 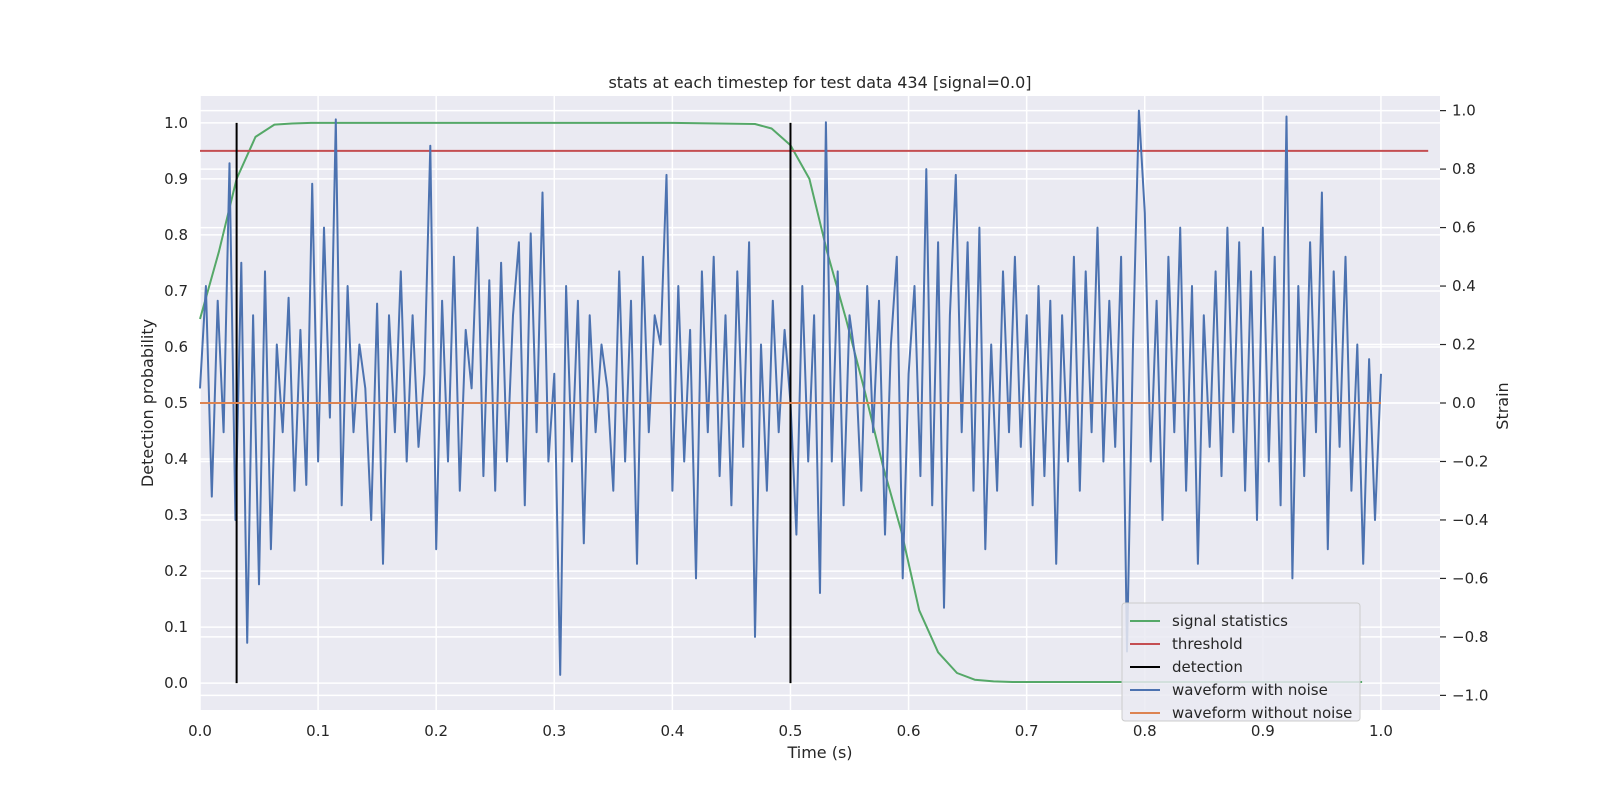 What do you see at coordinates (791, 731) in the screenshot?
I see `x-tick-label: 0.5` at bounding box center [791, 731].